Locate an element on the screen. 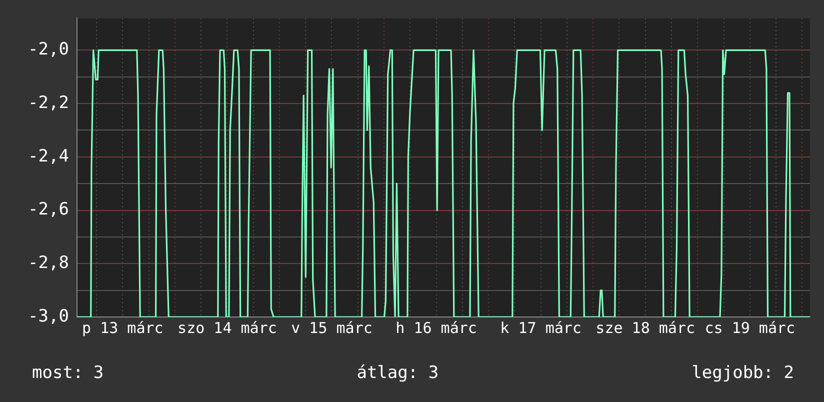  y-tick-label: -2,2 is located at coordinates (48, 102).